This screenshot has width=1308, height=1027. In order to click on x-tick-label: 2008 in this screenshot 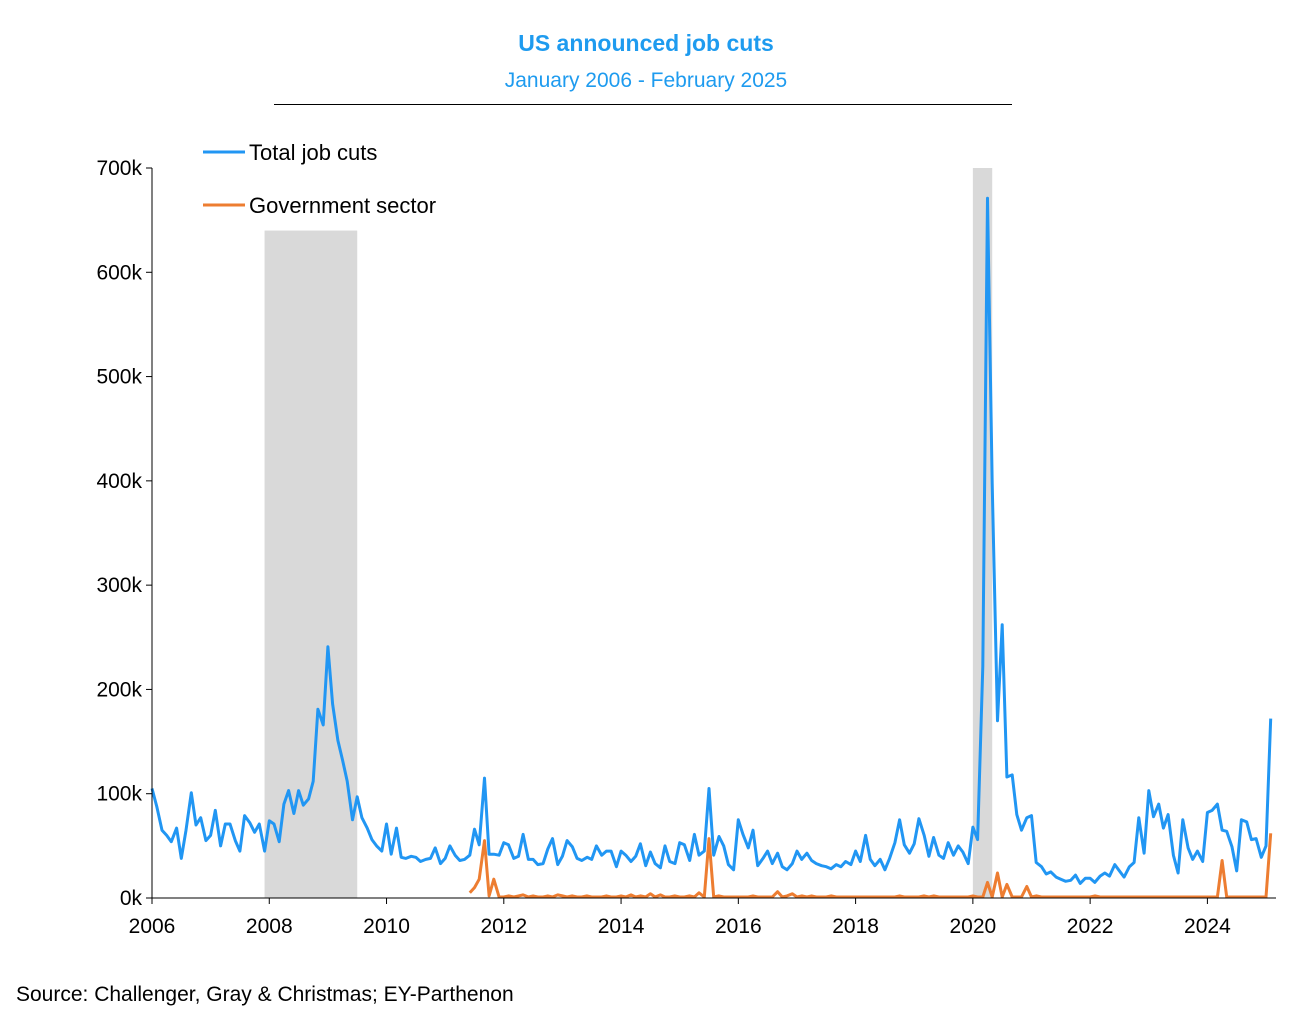, I will do `click(269, 926)`.